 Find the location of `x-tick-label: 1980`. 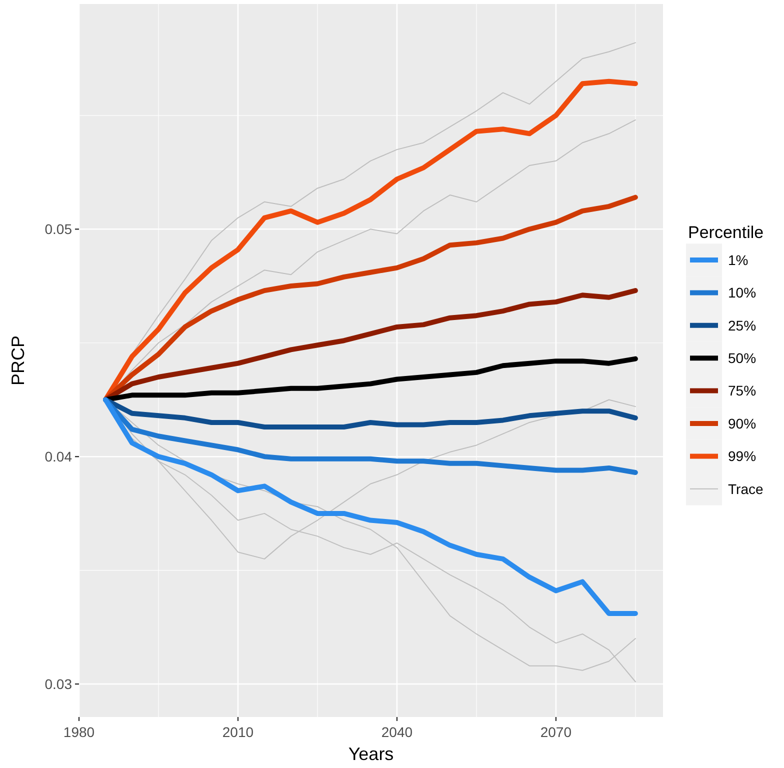

x-tick-label: 1980 is located at coordinates (79, 732).